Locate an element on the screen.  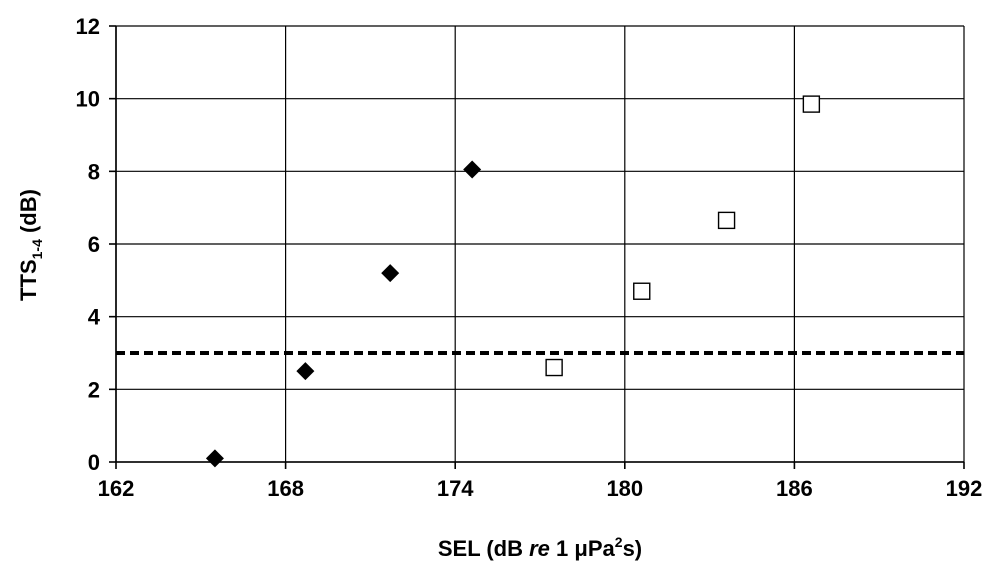
x-tick-label: 192 is located at coordinates (964, 488).